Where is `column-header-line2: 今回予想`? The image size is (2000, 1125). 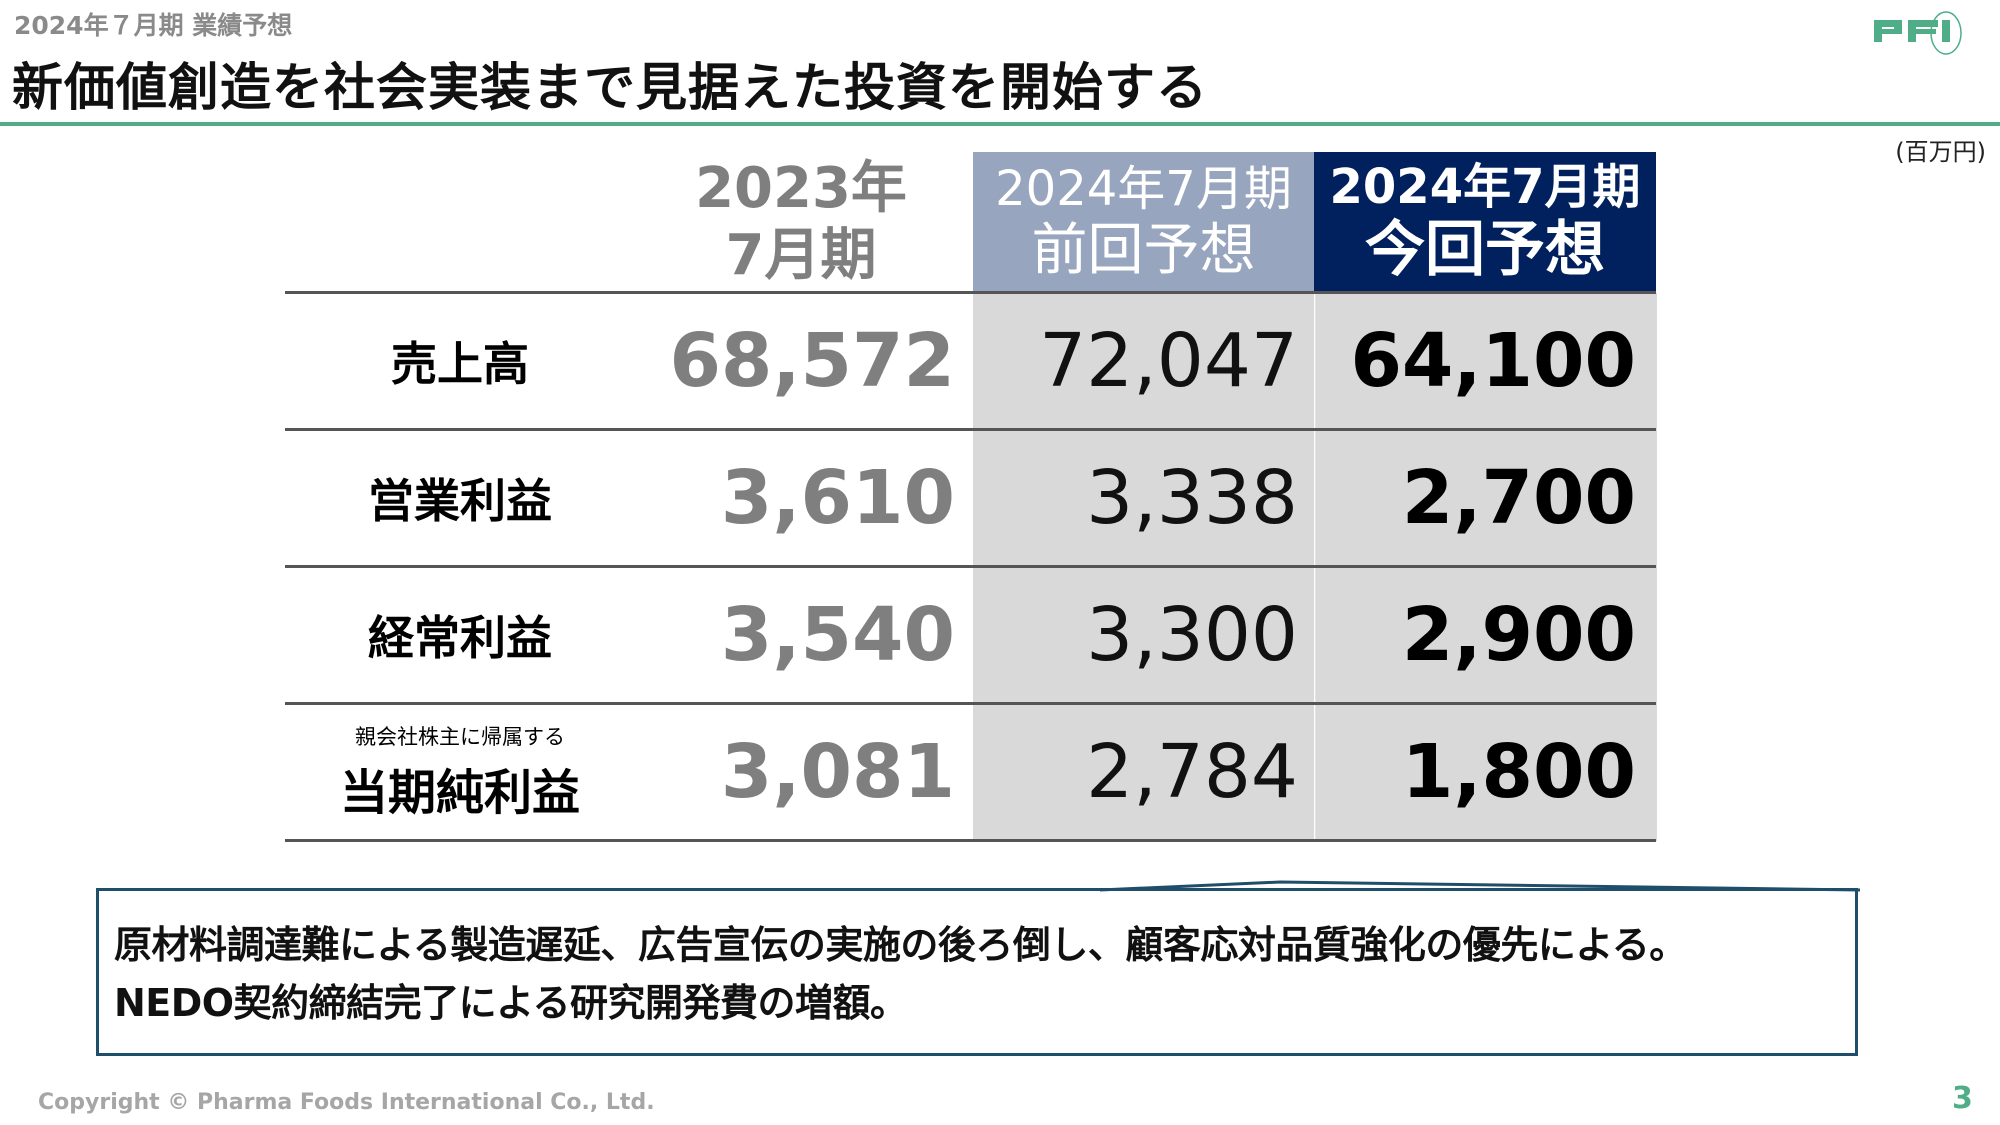
column-header-line2: 今回予想 is located at coordinates (1485, 250).